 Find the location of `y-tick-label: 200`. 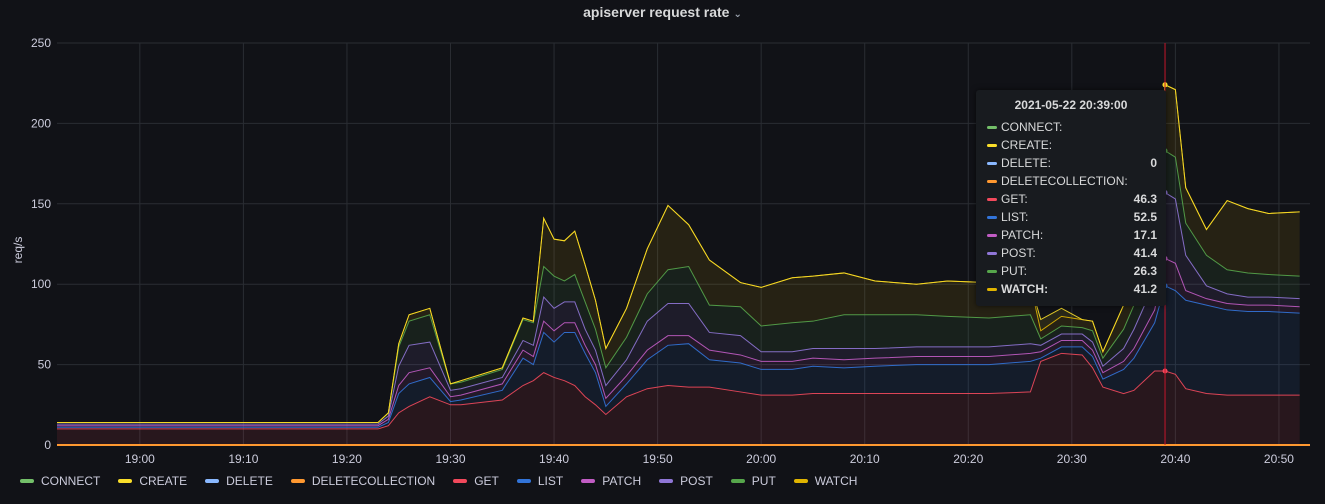

y-tick-label: 200 is located at coordinates (41, 123).